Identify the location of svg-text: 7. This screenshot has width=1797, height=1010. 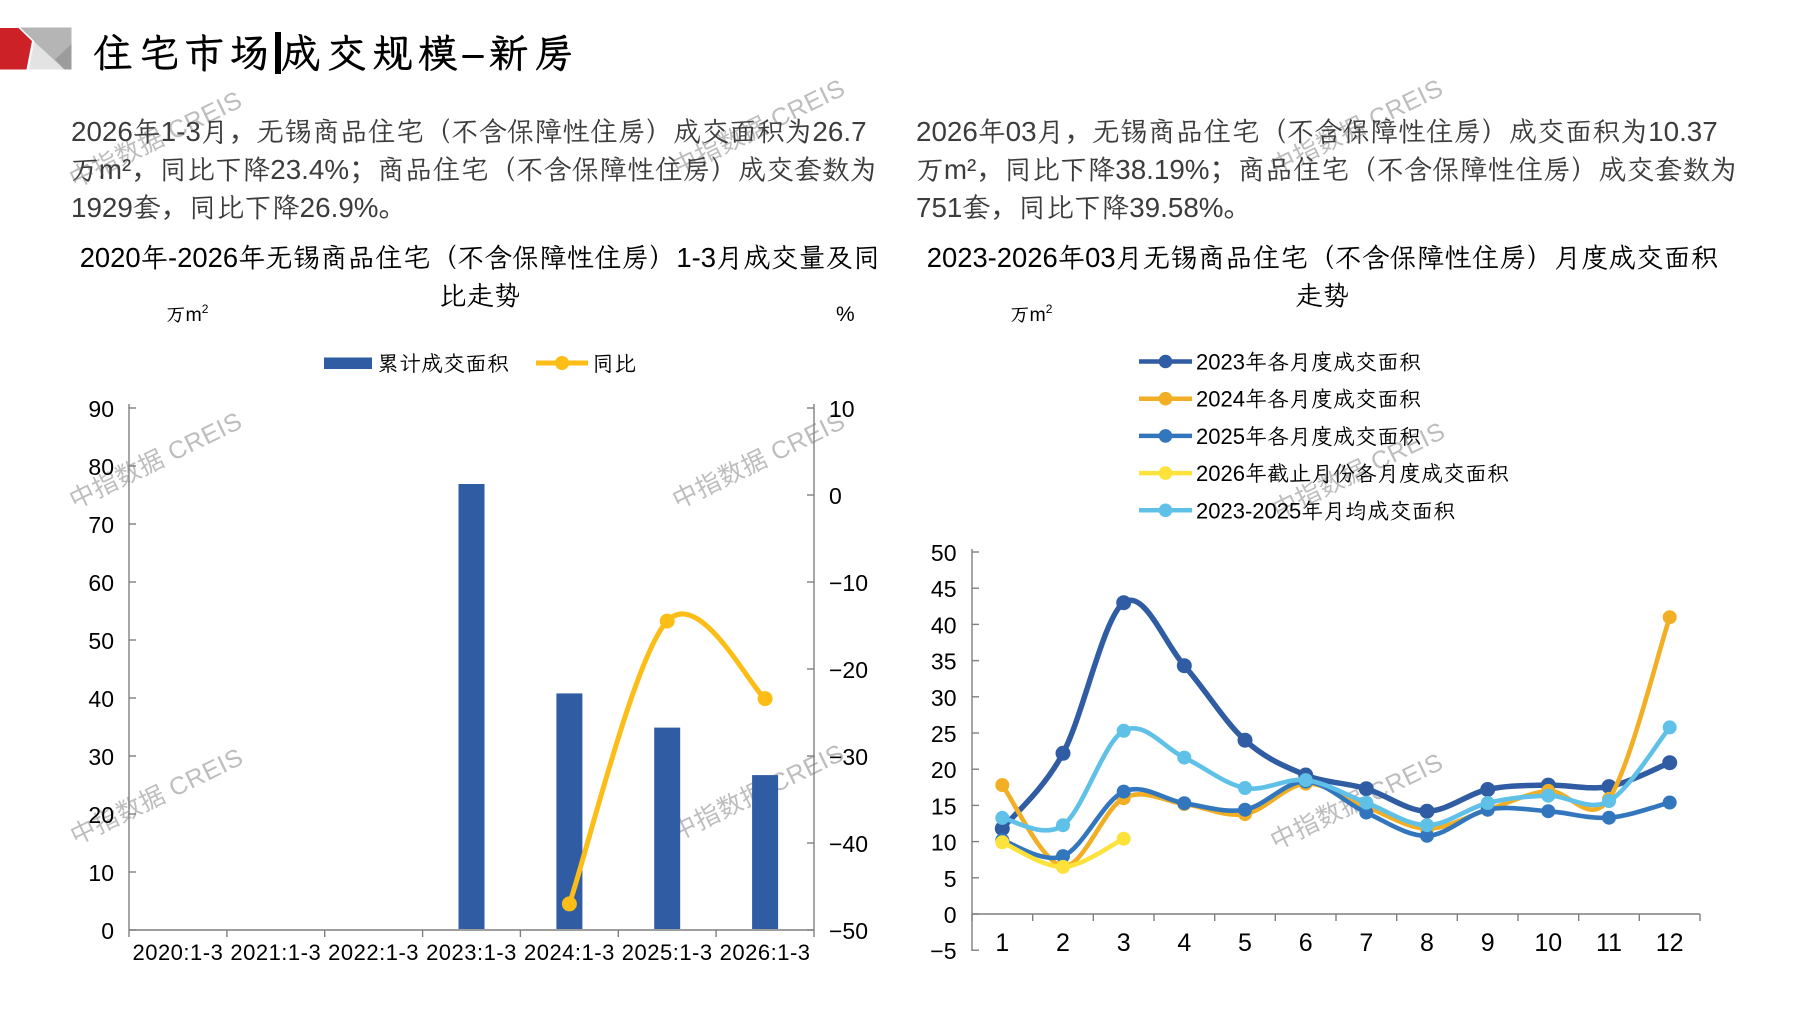
(1366, 943).